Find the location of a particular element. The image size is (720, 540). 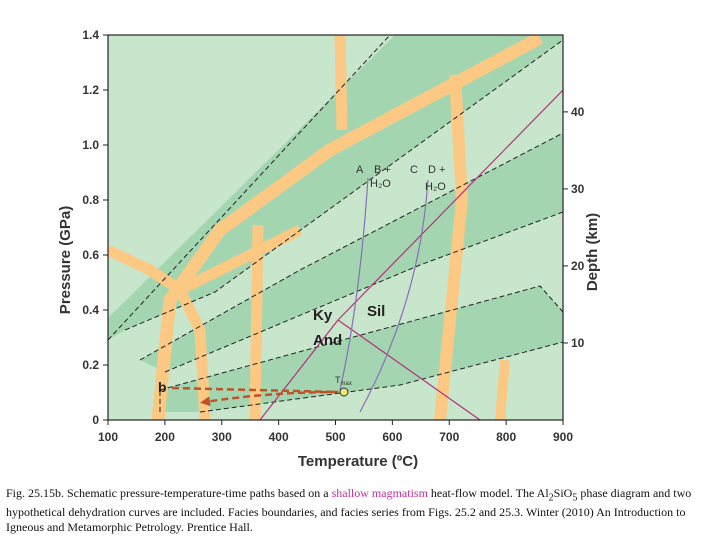

y-tick-label: 1.2 is located at coordinates (90, 90).